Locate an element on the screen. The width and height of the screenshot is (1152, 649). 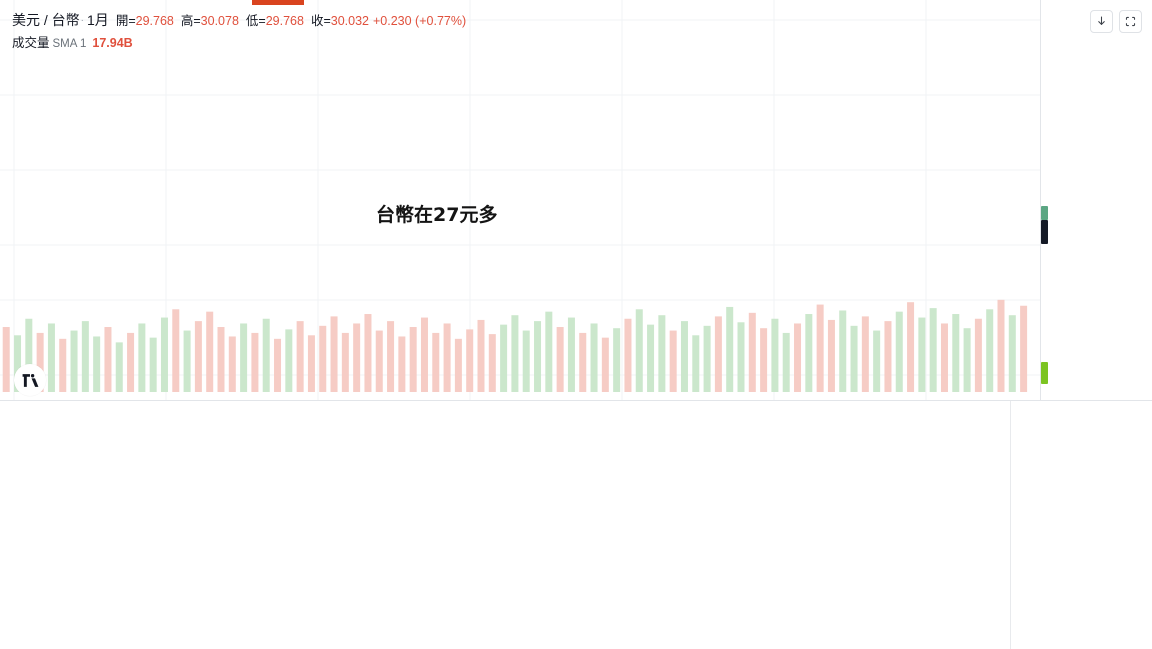
legend-volume-row: 成交量 SMA 1 17.94B is located at coordinates (239, 43).